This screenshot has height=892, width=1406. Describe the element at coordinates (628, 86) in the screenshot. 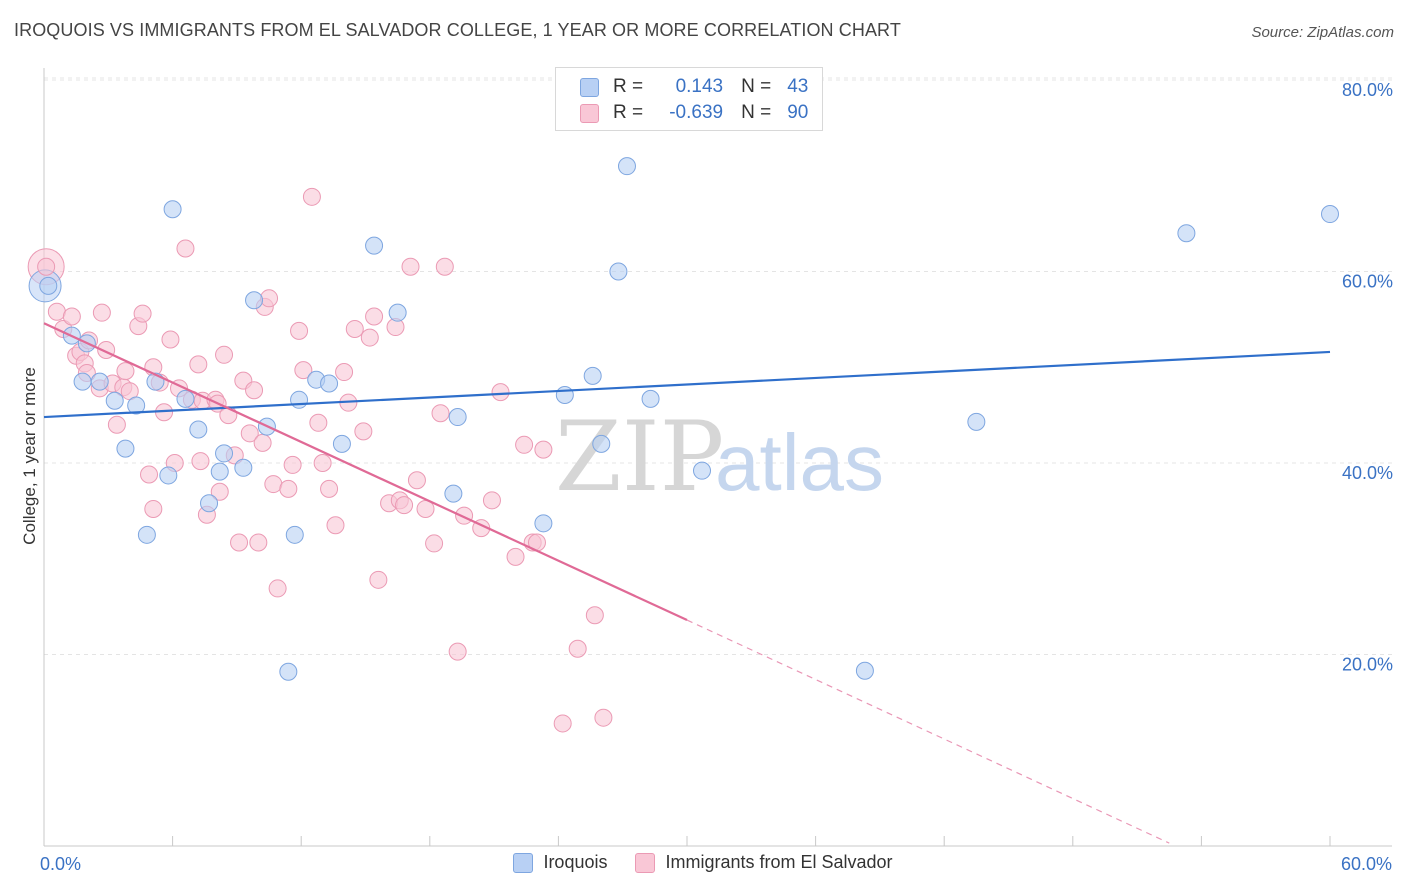

I see `legend-r-label: R =` at that location.